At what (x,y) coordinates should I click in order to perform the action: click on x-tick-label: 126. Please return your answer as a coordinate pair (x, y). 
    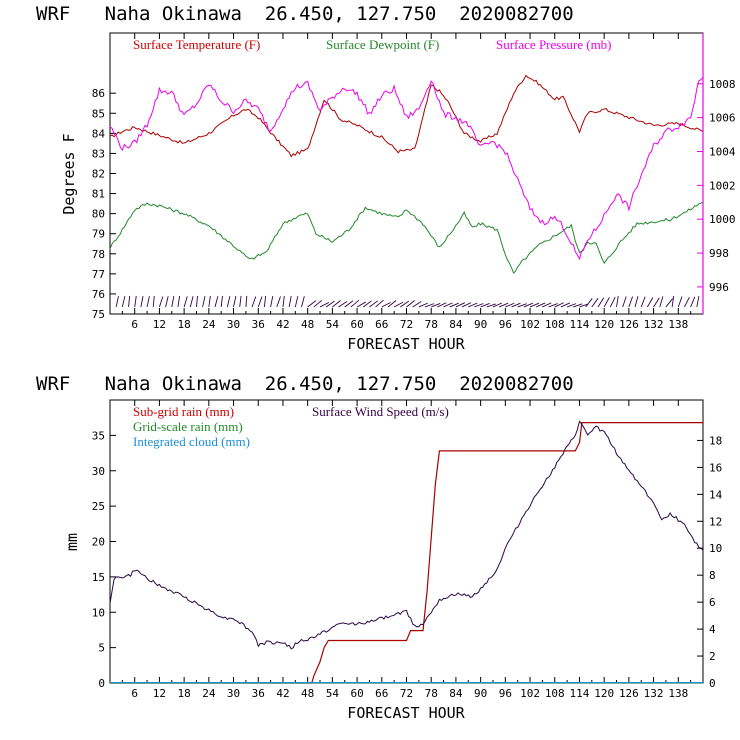
    Looking at the image, I should click on (629, 324).